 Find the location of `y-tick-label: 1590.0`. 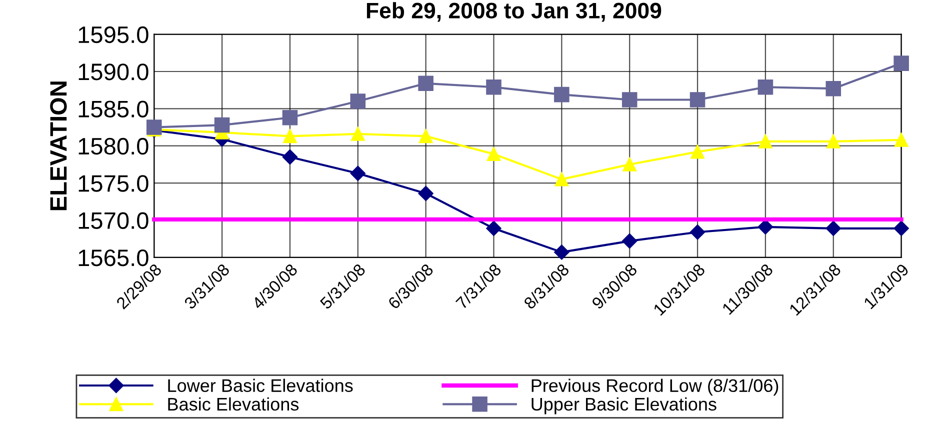

y-tick-label: 1590.0 is located at coordinates (113, 72).